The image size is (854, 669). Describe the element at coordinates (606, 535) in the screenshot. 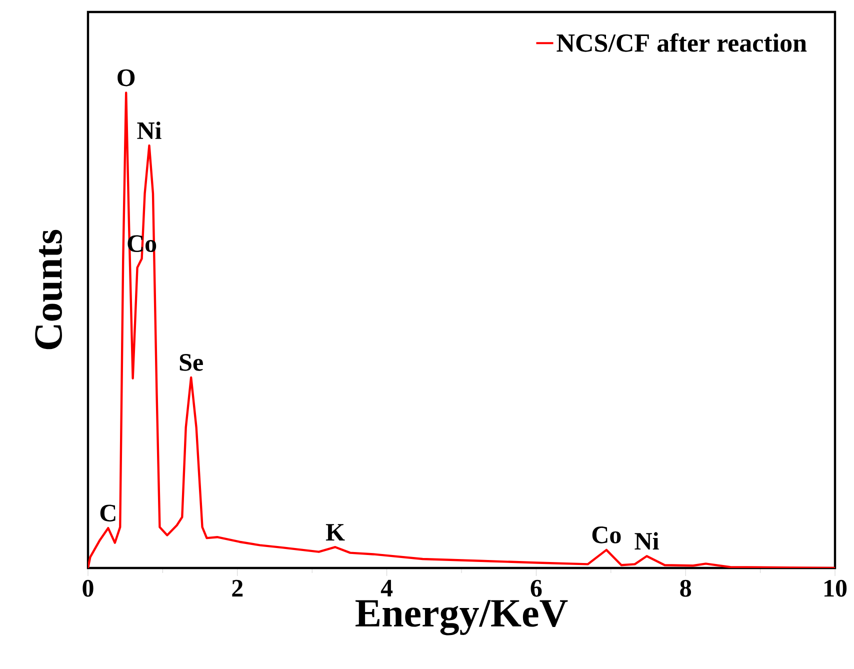

I see `annotation: Co` at that location.